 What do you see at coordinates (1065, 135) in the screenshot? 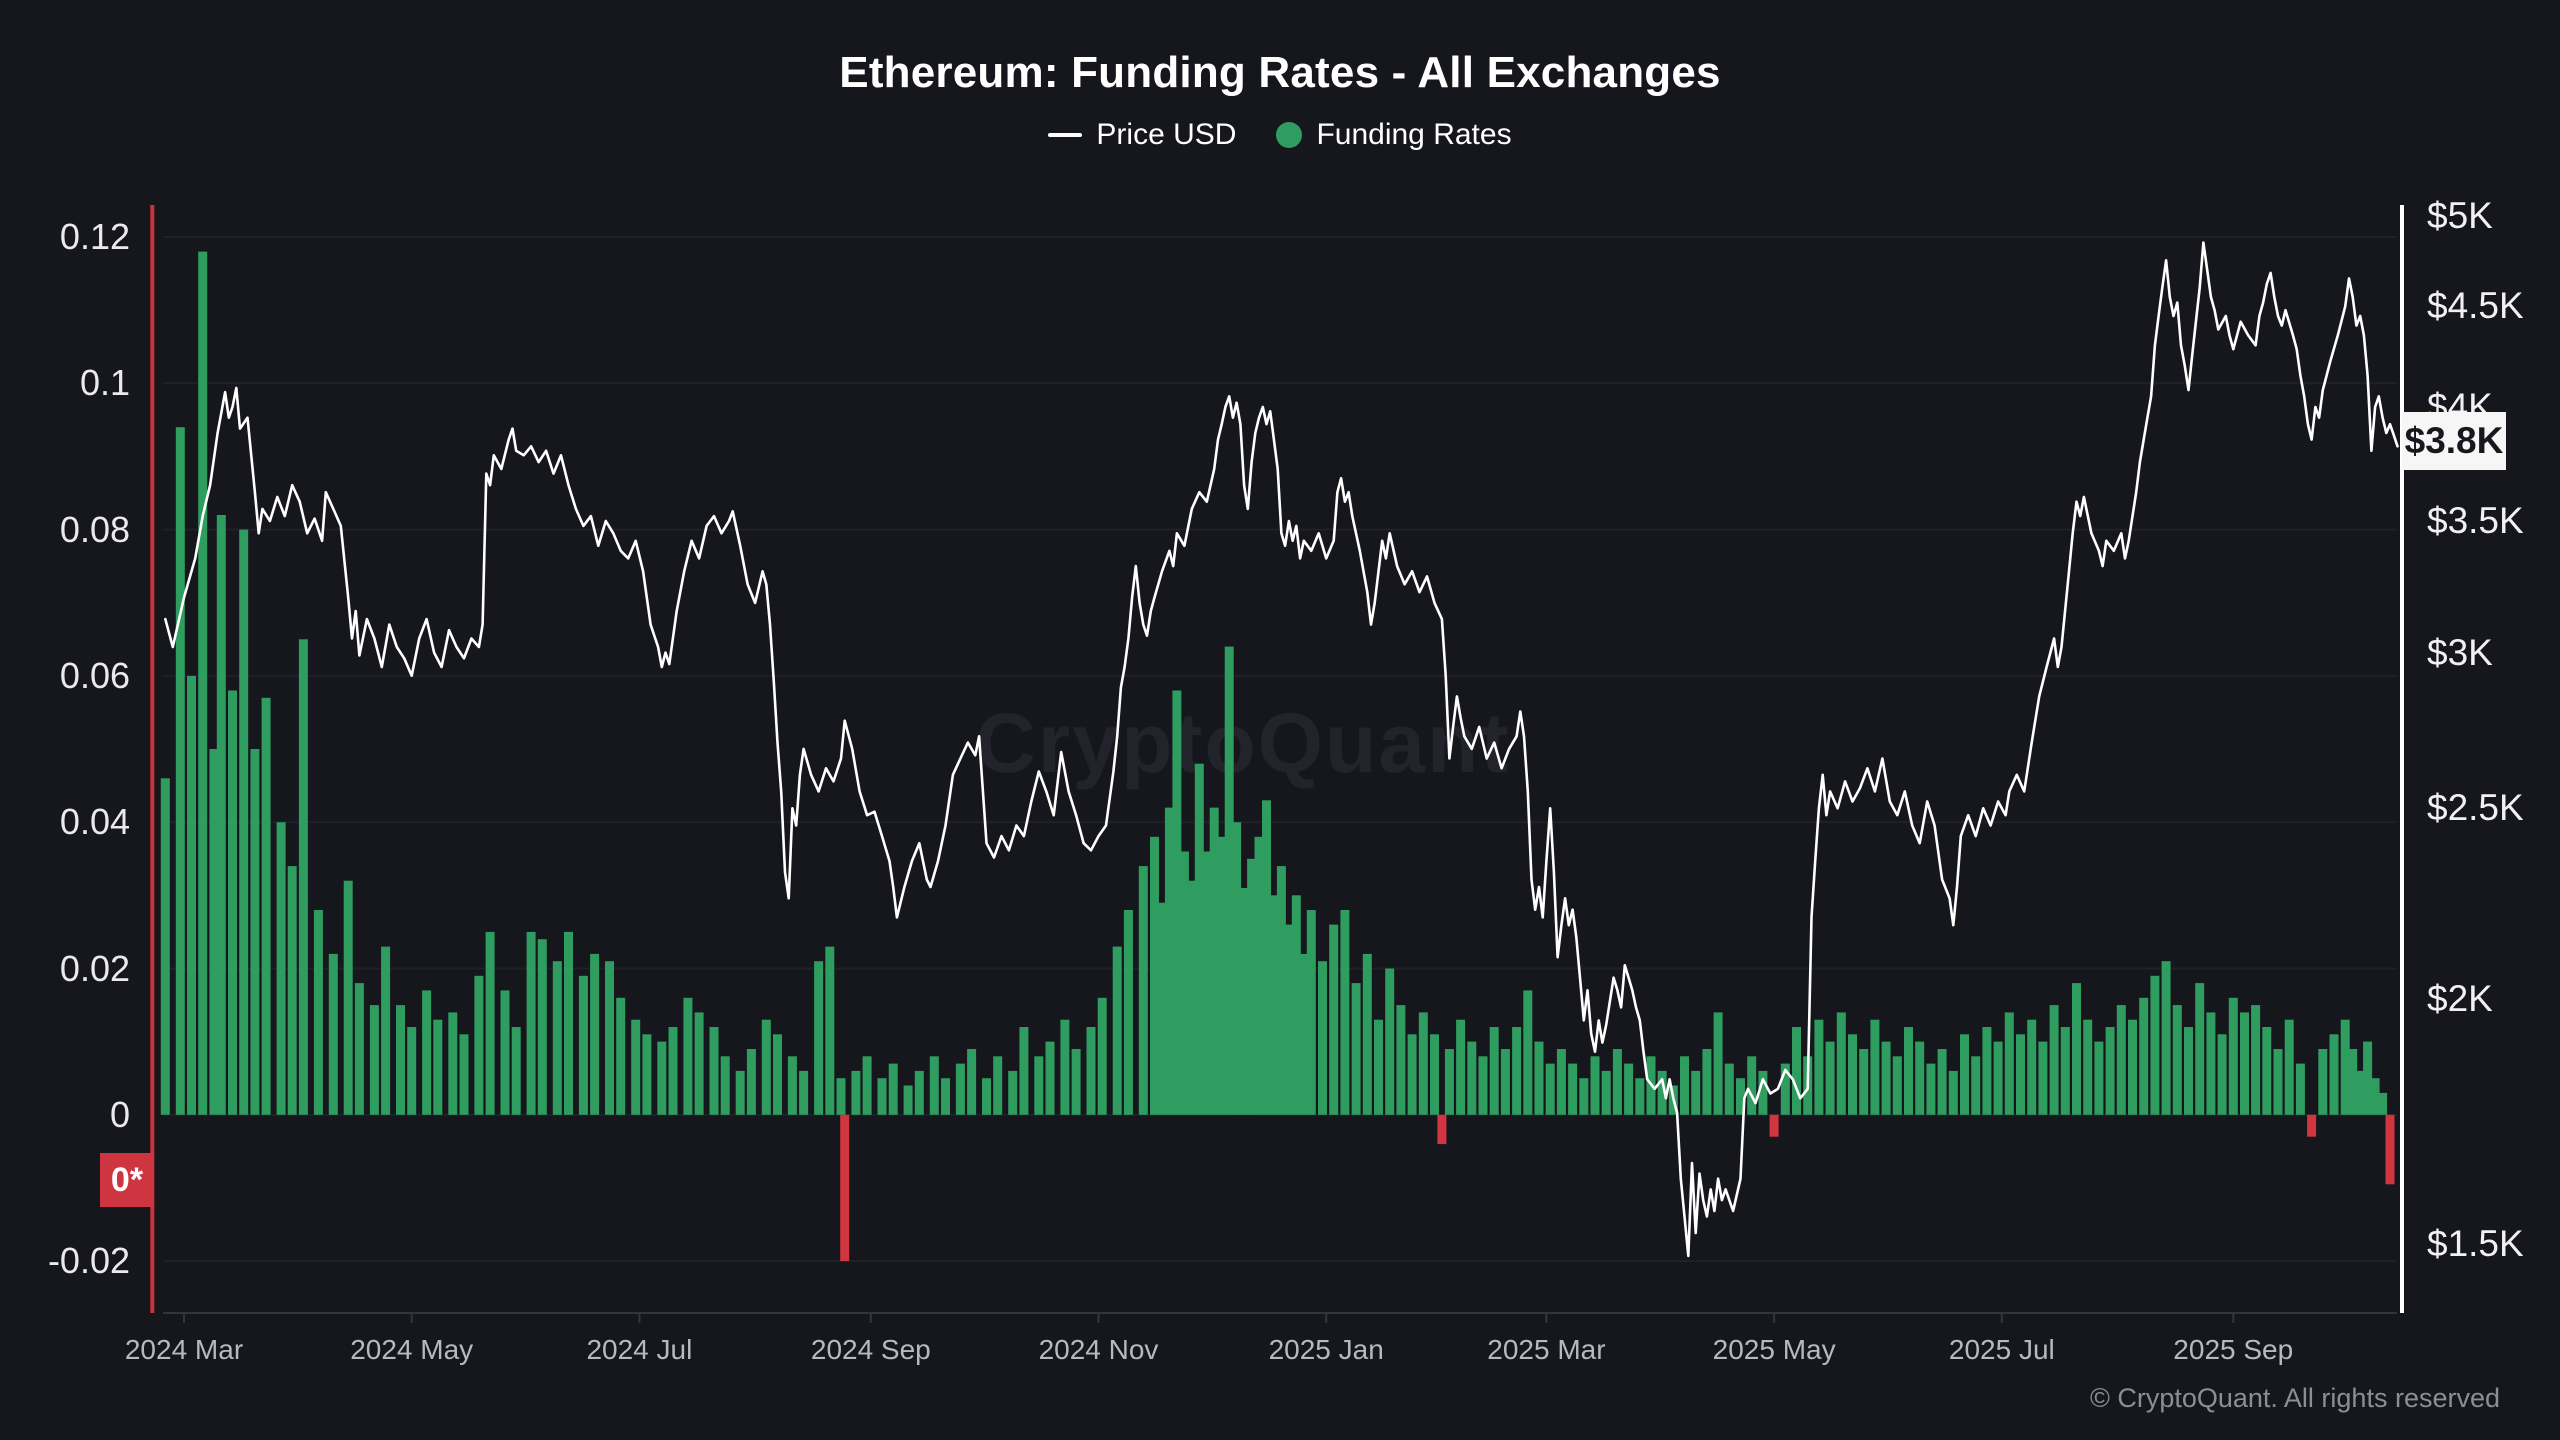
I see `price-line-icon` at bounding box center [1065, 135].